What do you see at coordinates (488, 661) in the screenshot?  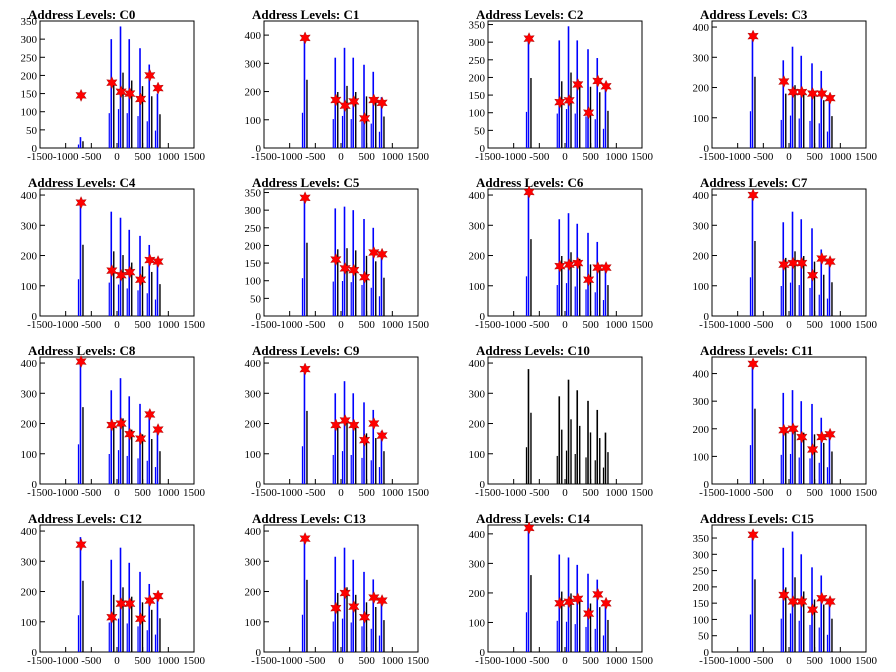 I see `x-tick-label: -1500` at bounding box center [488, 661].